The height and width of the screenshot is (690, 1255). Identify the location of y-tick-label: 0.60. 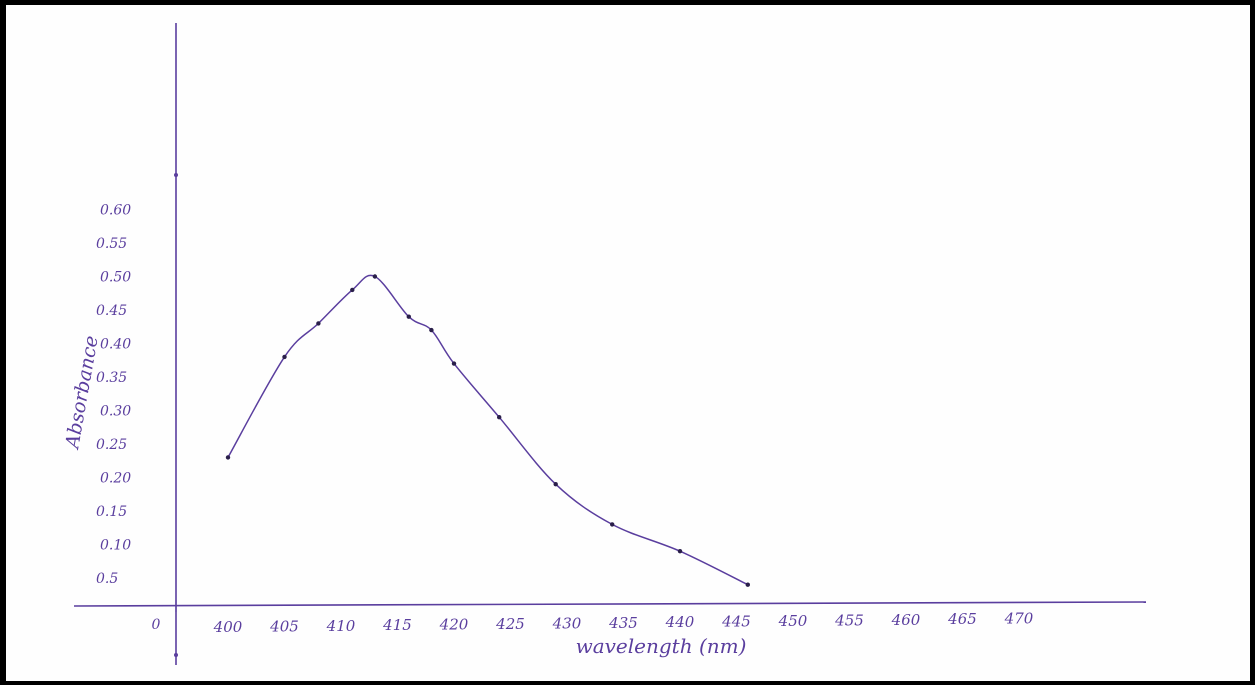
(115, 211).